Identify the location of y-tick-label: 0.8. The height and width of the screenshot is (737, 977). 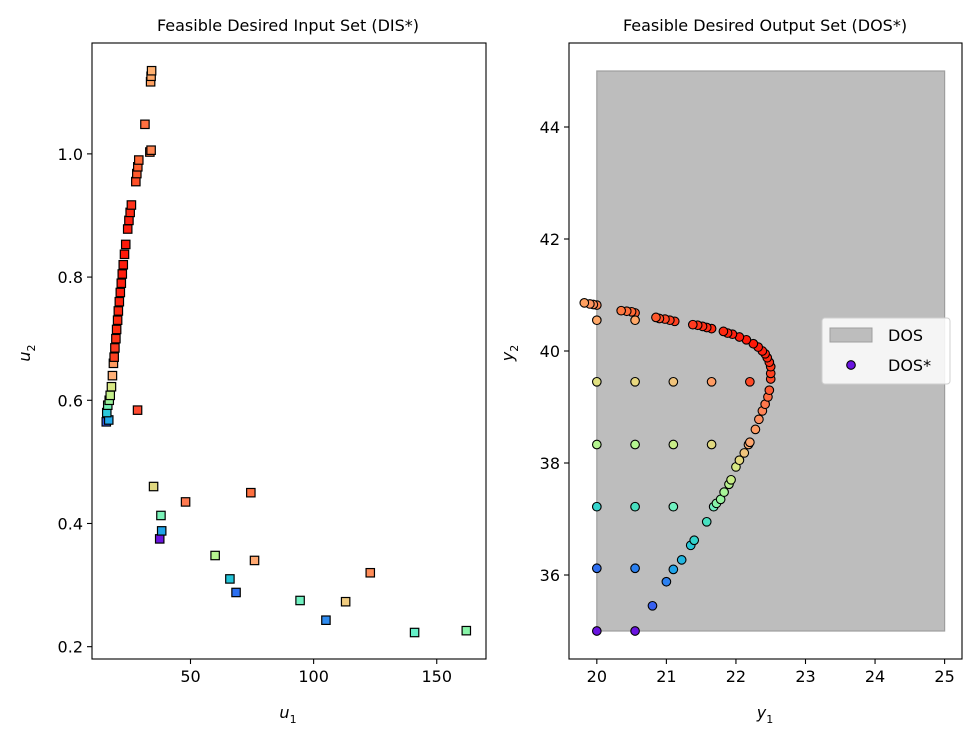
(70, 277).